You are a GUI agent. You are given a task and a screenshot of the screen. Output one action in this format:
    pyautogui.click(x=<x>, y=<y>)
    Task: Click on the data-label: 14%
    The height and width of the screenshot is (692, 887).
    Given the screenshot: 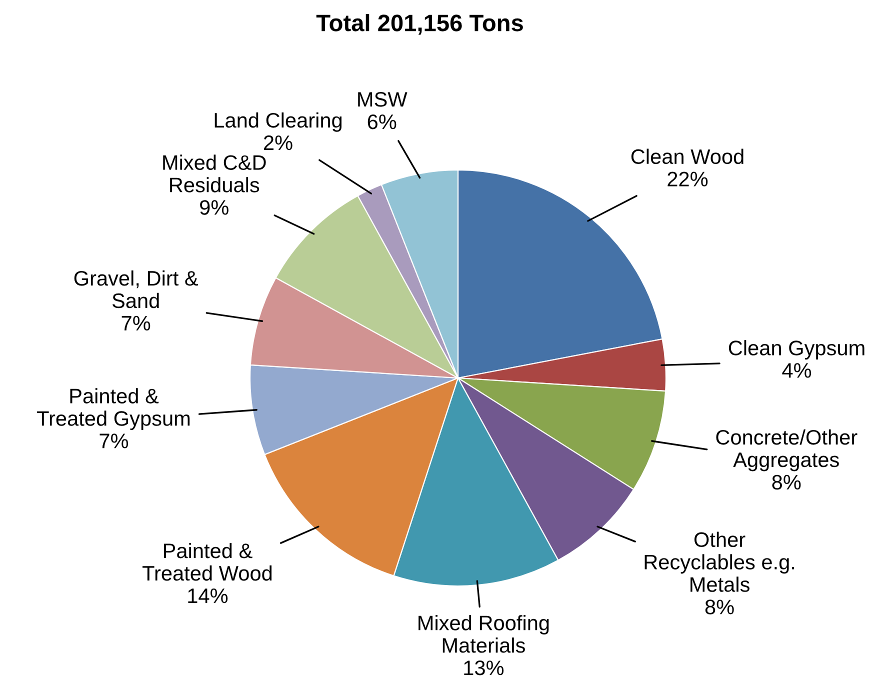 What is the action you would take?
    pyautogui.click(x=208, y=596)
    